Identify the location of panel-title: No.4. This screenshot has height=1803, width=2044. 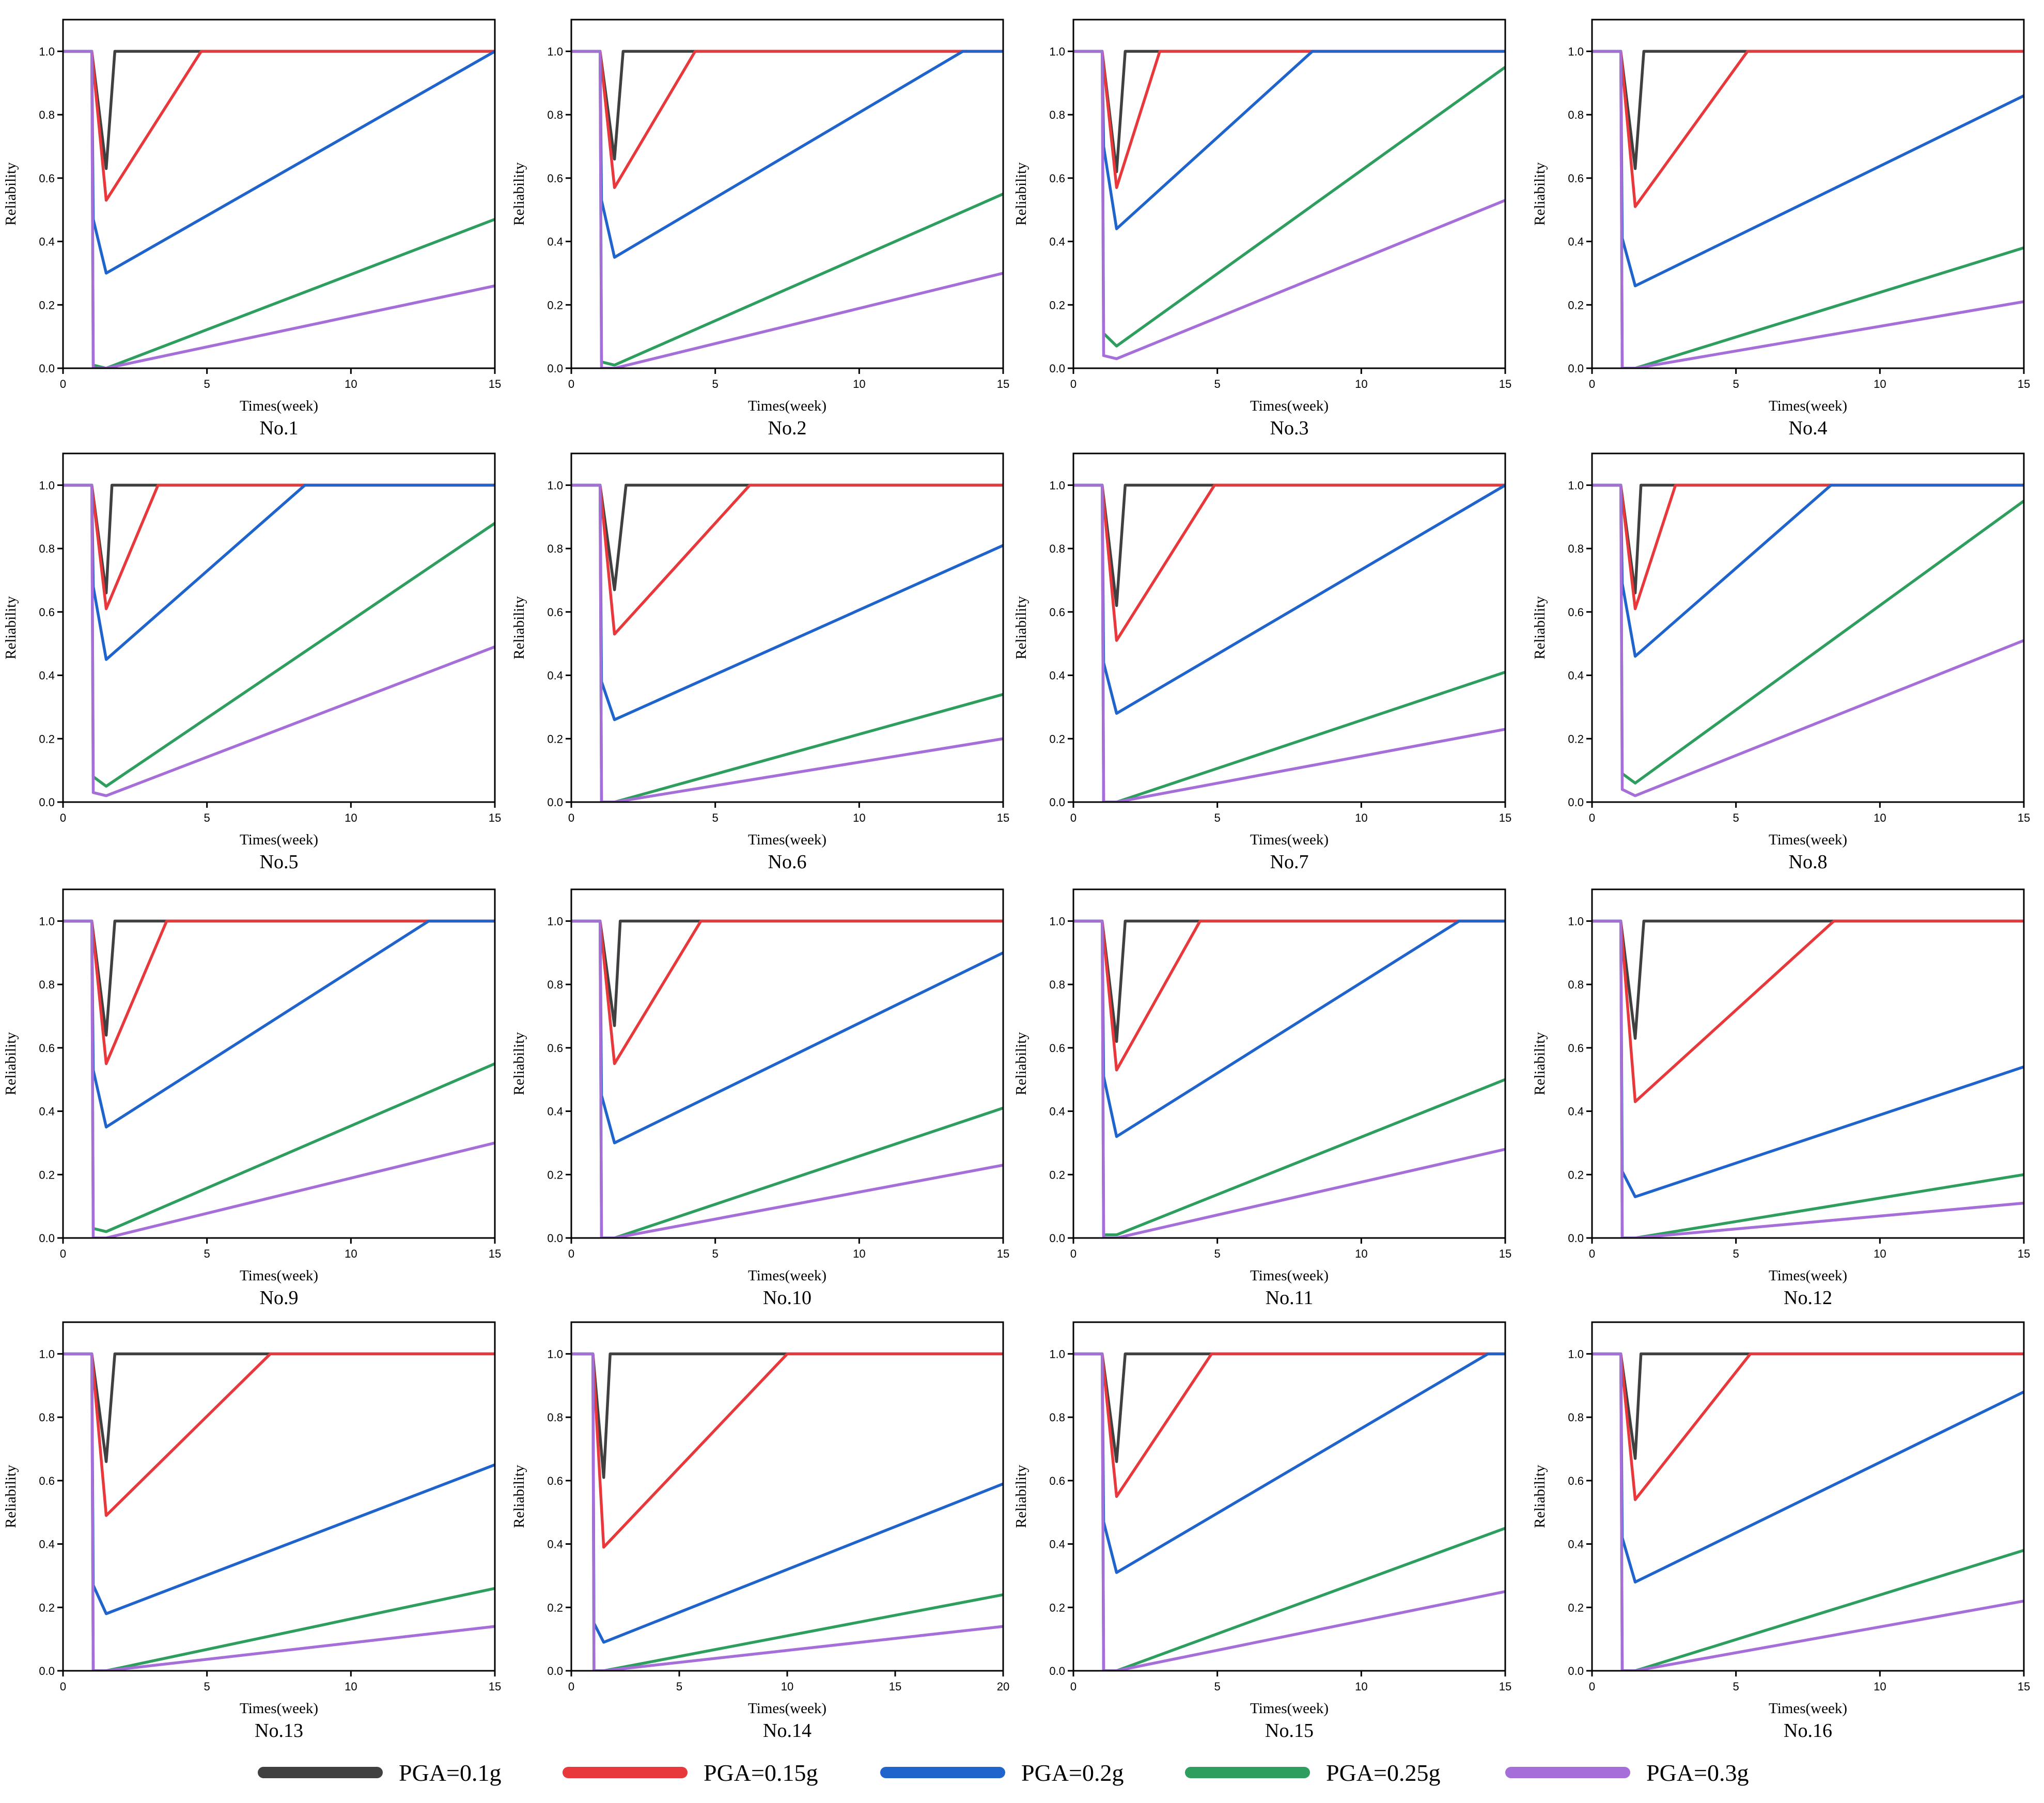
(1808, 428).